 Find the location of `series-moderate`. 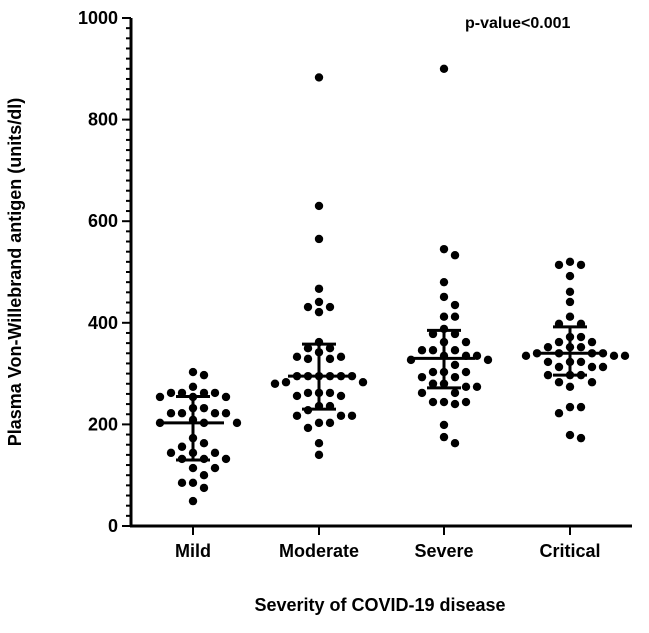

series-moderate is located at coordinates (319, 266).